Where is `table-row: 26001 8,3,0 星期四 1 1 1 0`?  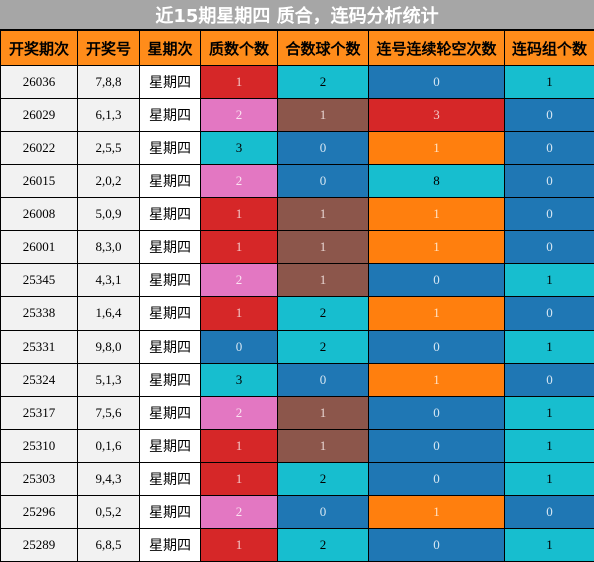
table-row: 26001 8,3,0 星期四 1 1 1 0 is located at coordinates (297, 247).